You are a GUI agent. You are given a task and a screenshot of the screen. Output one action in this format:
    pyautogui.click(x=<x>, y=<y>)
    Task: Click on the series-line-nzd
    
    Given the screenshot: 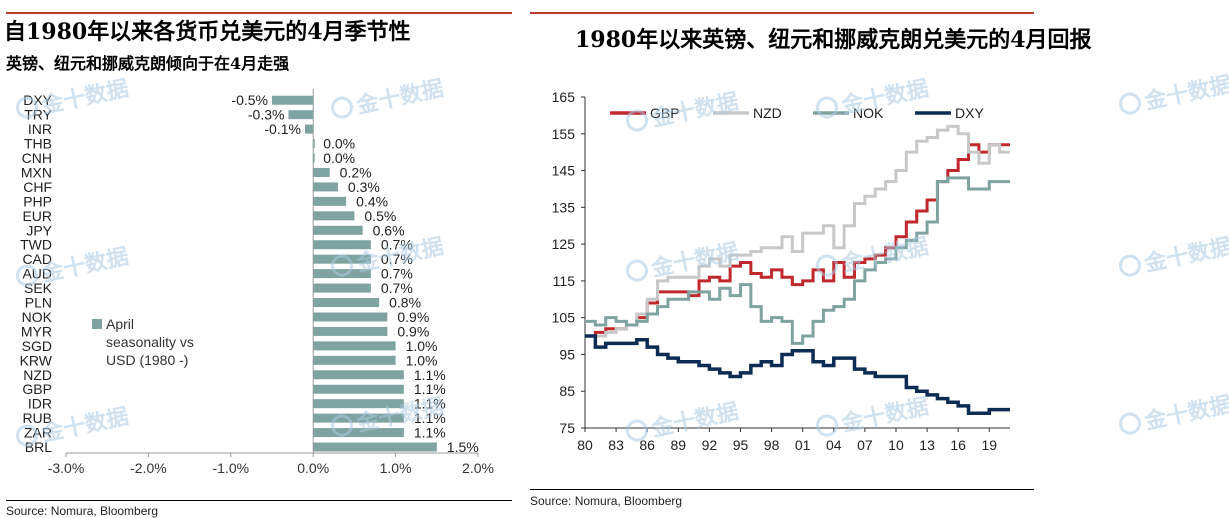 What is the action you would take?
    pyautogui.click(x=797, y=231)
    